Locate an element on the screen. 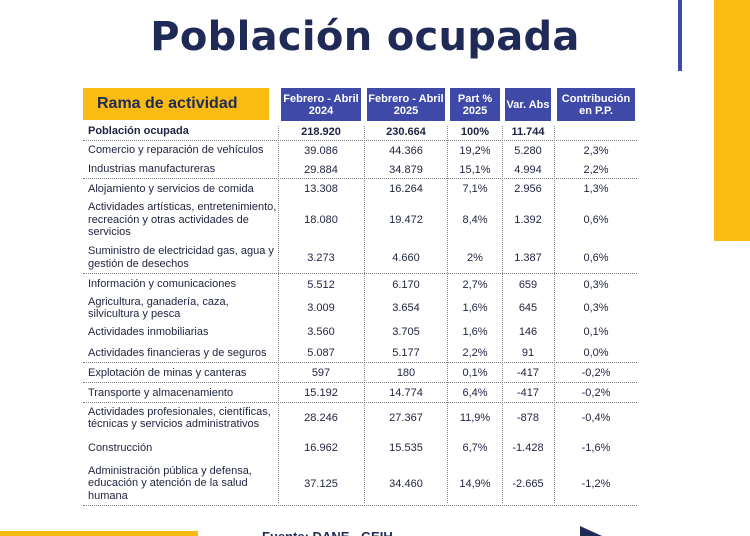 This screenshot has height=536, width=750. activity-name: Alojamiento y servicios de comida is located at coordinates (171, 188).